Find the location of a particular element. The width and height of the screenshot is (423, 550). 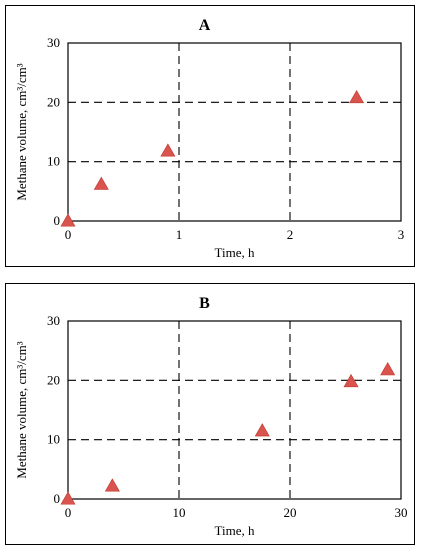

x-tick-label-b: 10 is located at coordinates (179, 512).